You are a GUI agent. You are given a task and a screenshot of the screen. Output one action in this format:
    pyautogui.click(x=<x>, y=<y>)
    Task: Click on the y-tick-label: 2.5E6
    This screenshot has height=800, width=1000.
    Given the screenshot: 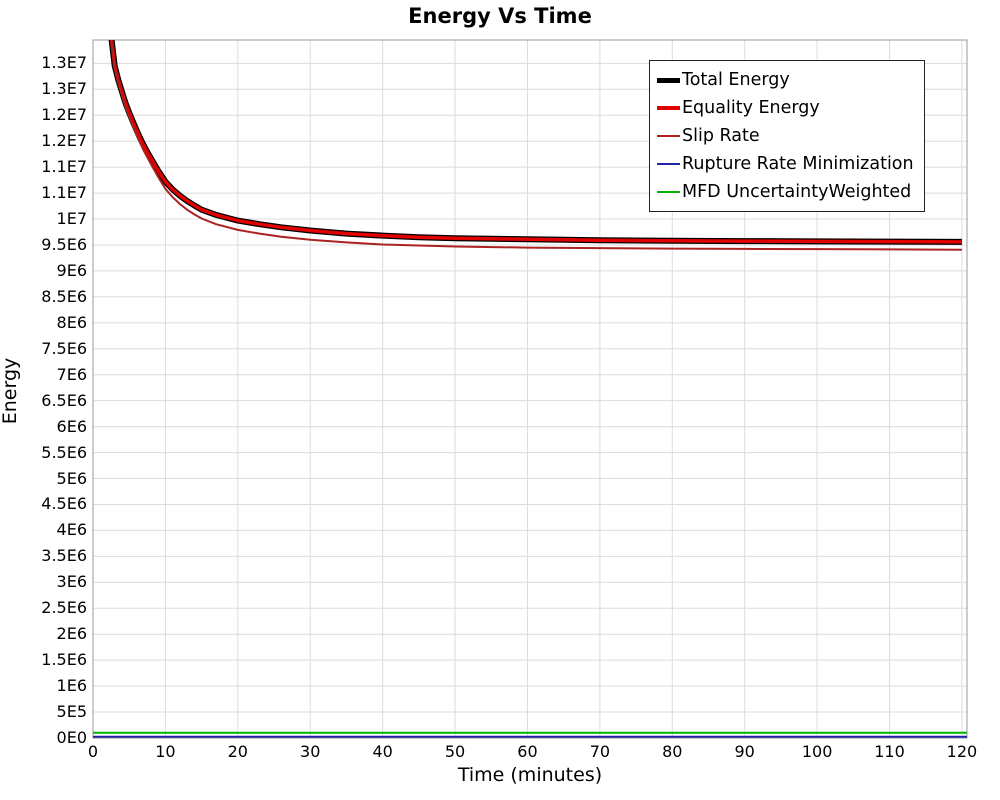 What is the action you would take?
    pyautogui.click(x=64, y=608)
    